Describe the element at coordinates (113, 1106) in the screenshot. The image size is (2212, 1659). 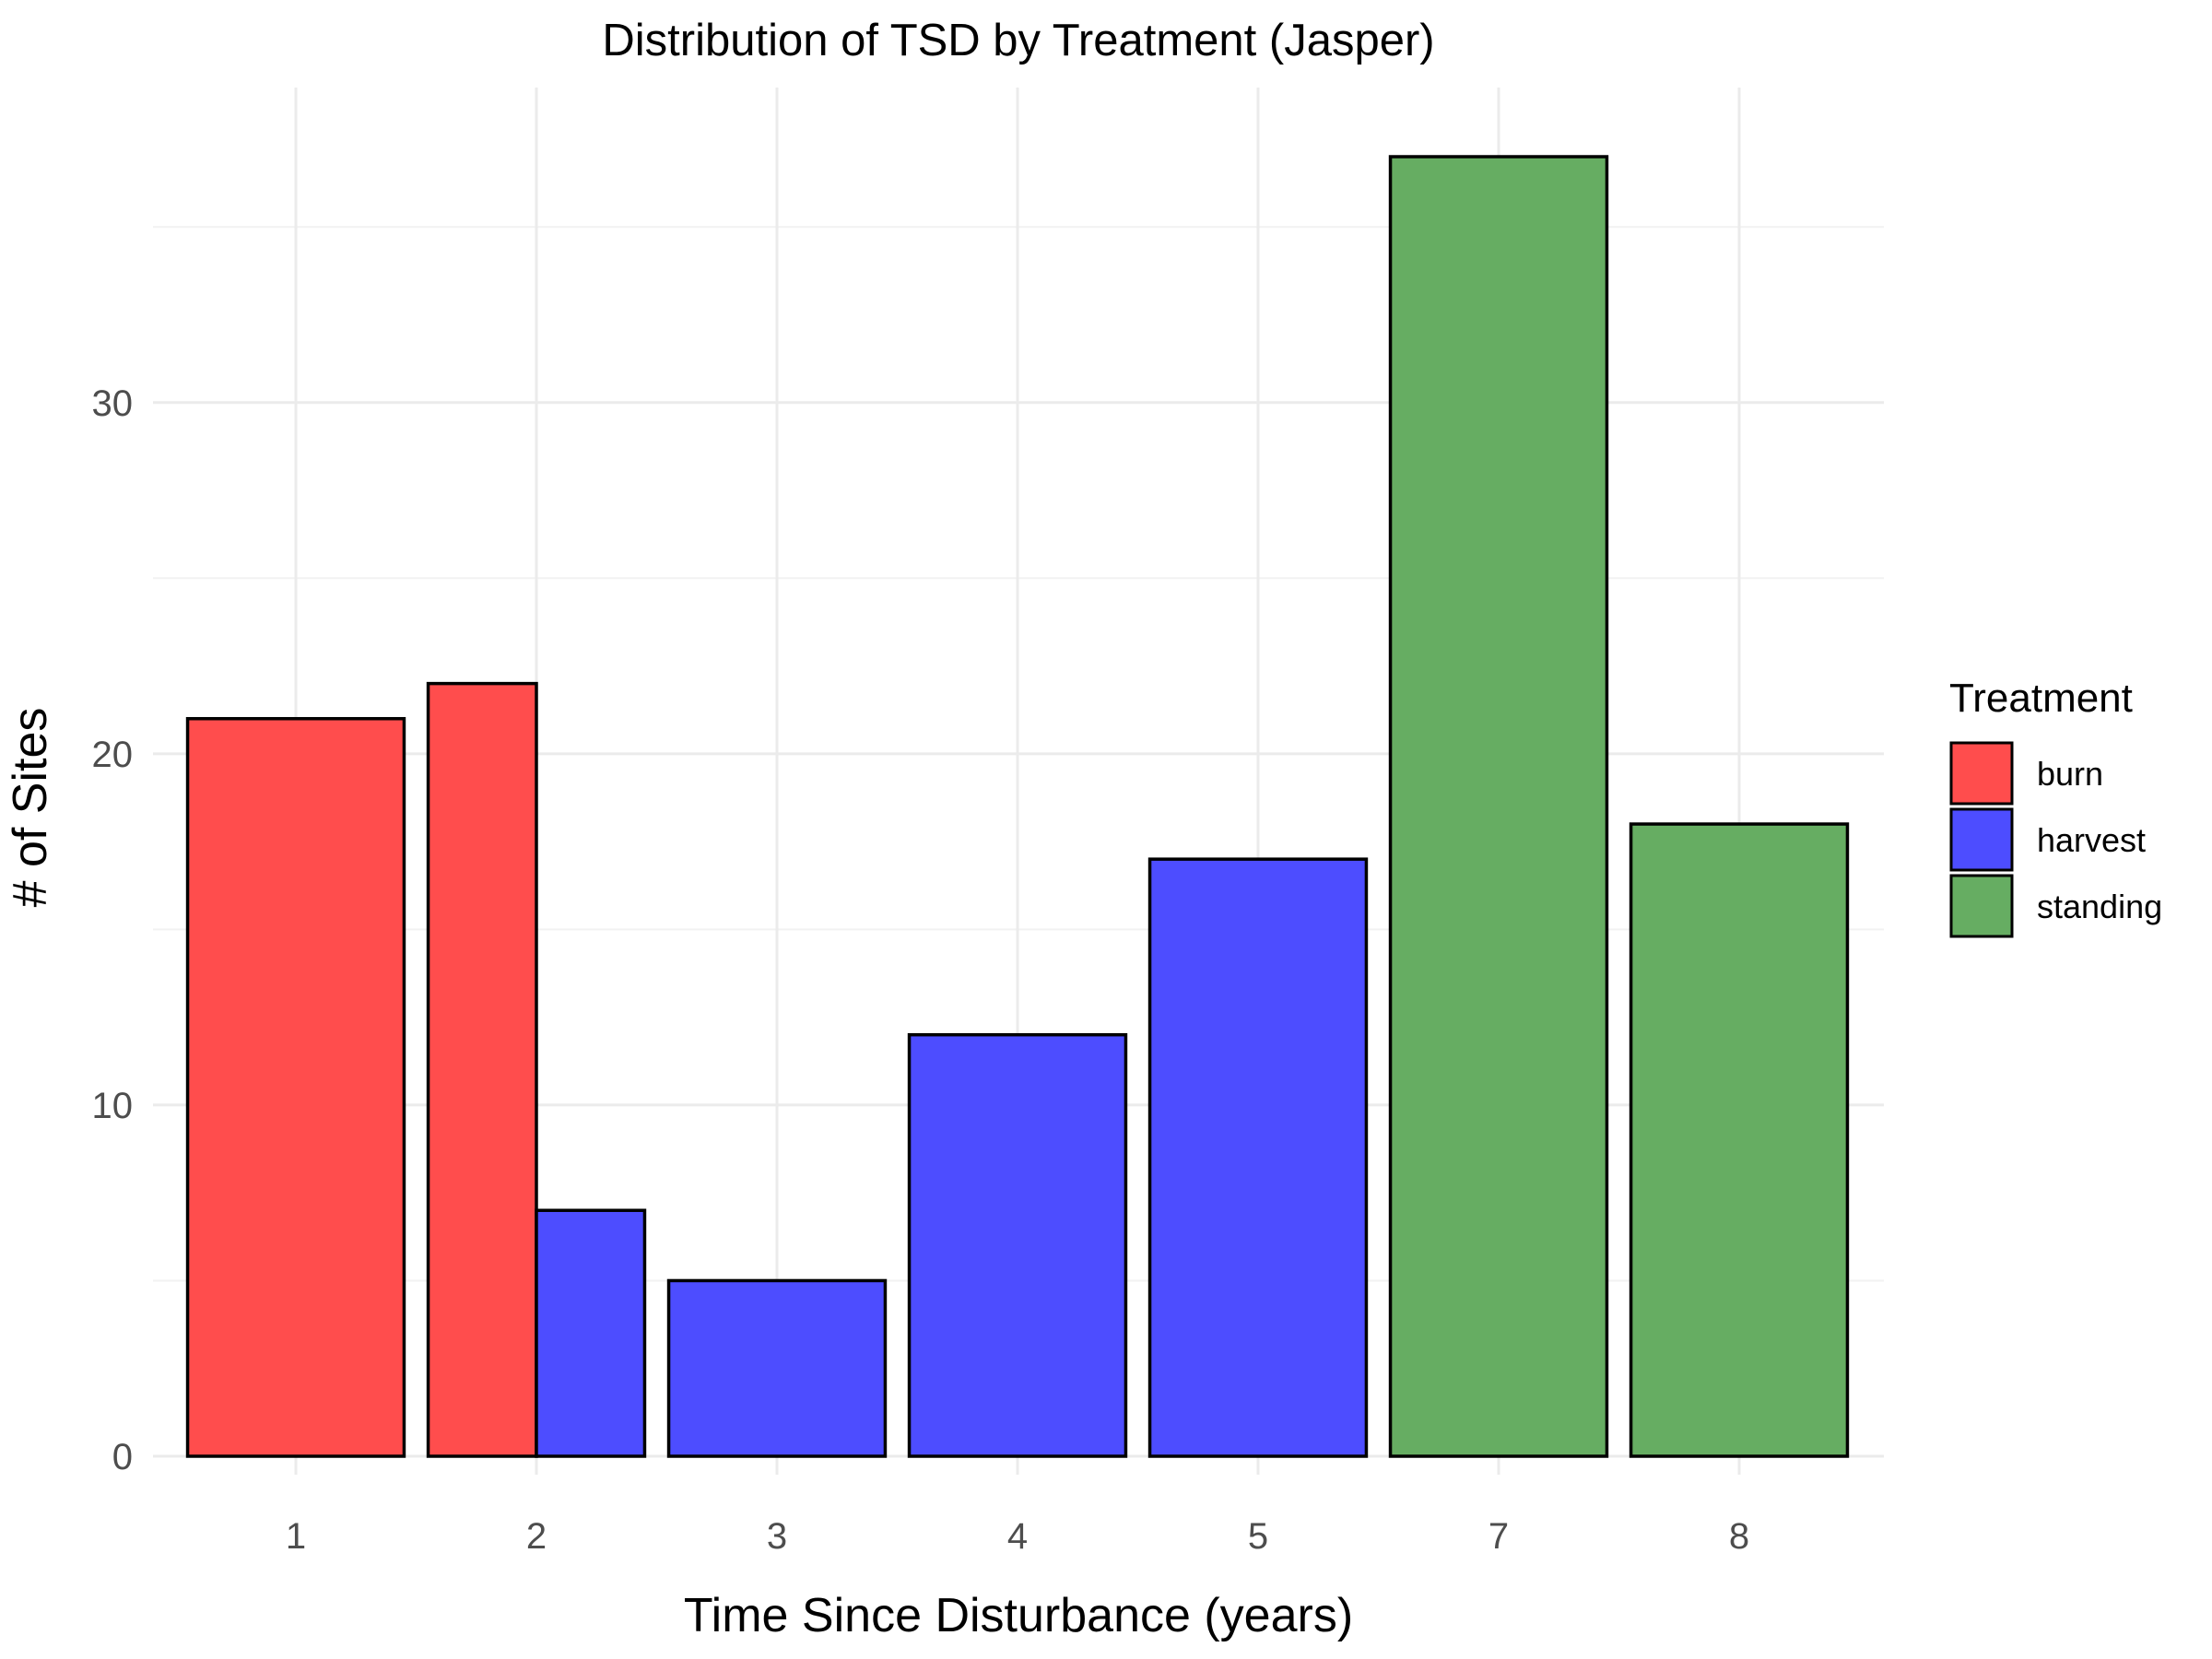
I see `y-tick-label: 10` at that location.